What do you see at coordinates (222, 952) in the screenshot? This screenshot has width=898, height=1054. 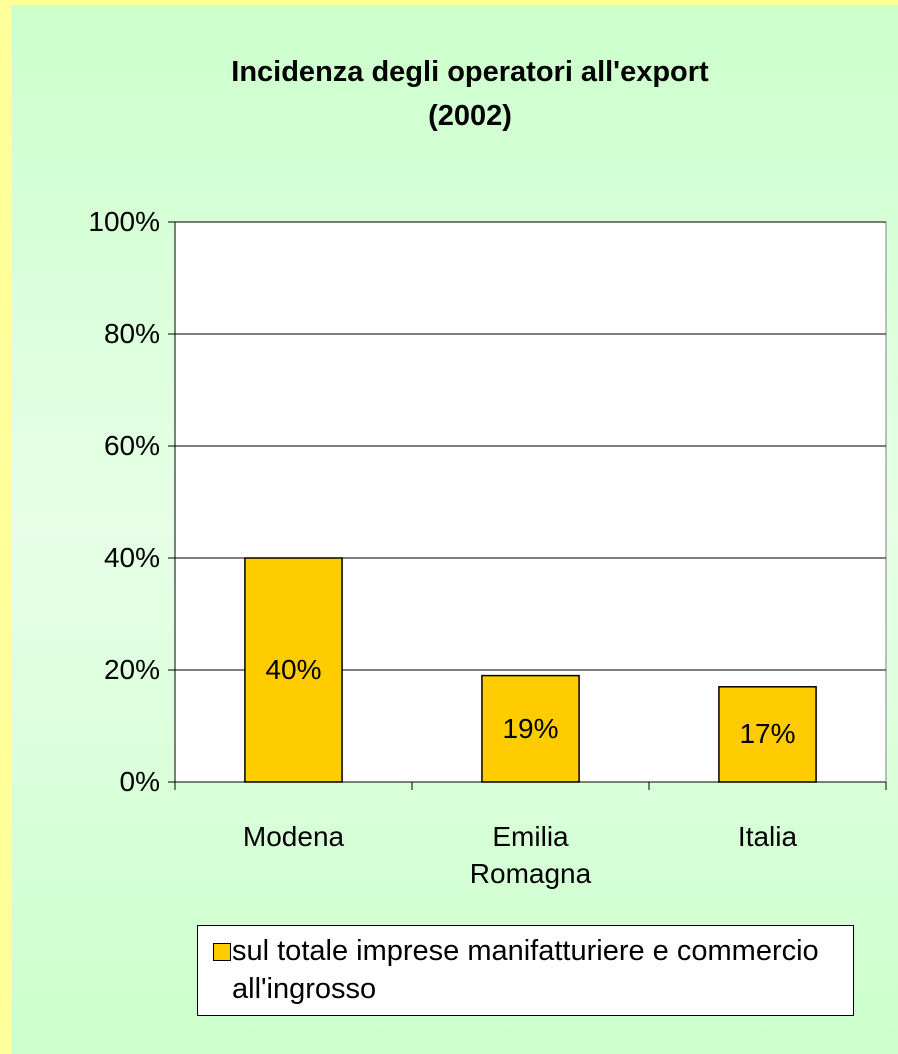 I see `legend-swatch` at bounding box center [222, 952].